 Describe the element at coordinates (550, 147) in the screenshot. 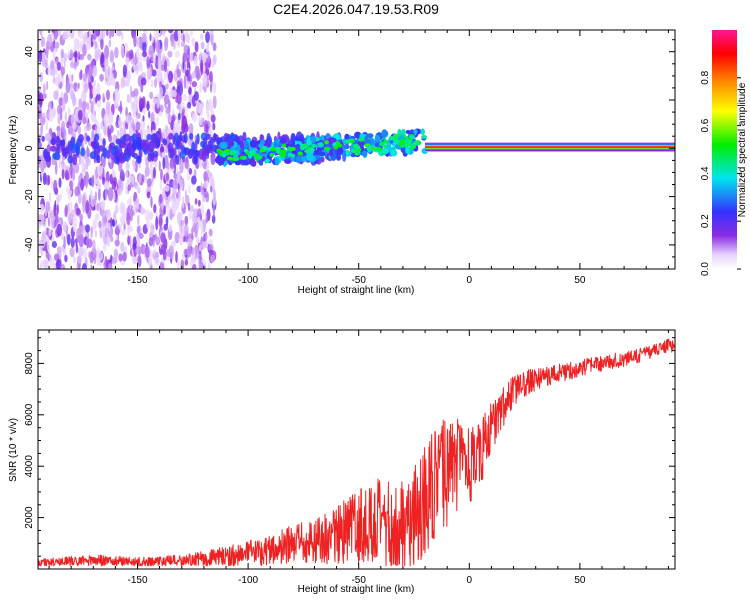

I see `carrier-line` at that location.